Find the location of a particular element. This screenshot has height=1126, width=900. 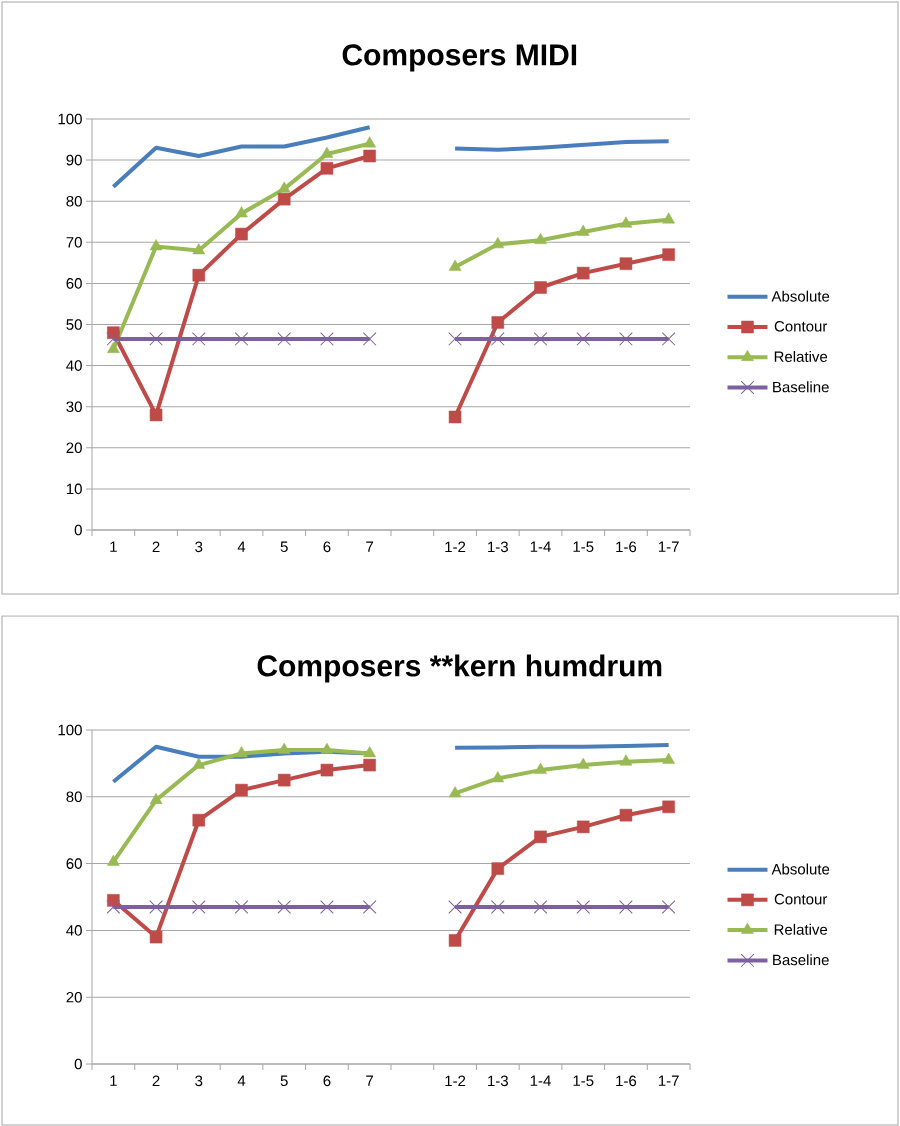

y-tick-label: 30 is located at coordinates (74, 407).